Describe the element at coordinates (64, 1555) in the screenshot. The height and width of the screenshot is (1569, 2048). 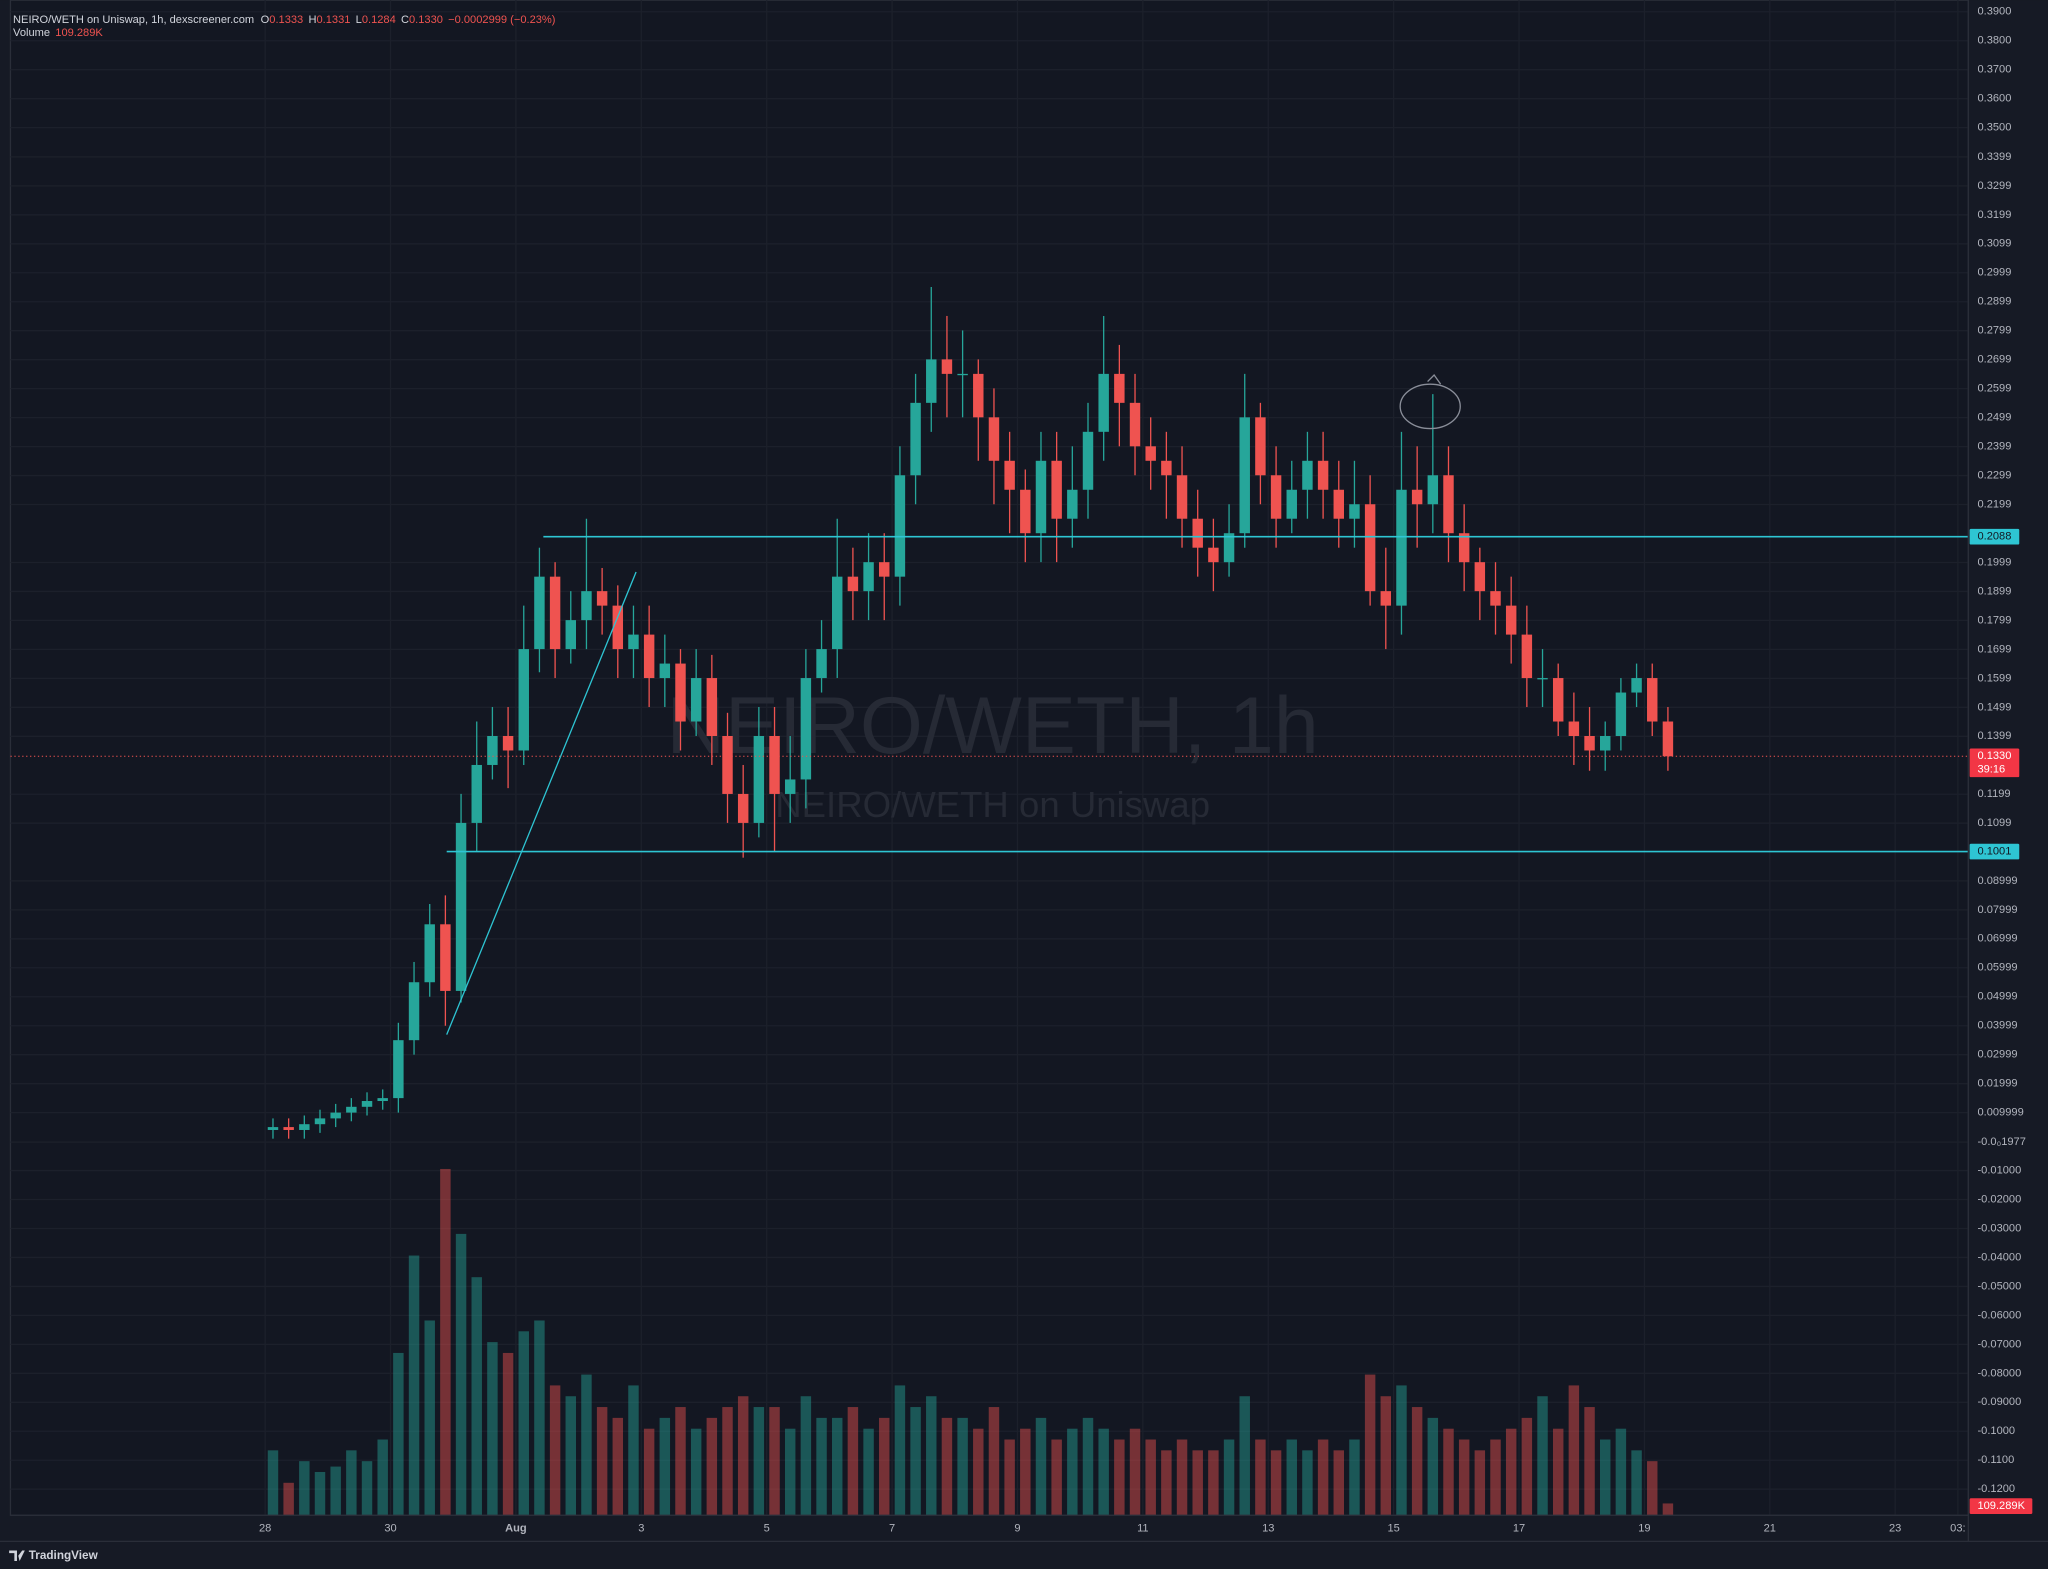
I see `brand: TradingView` at that location.